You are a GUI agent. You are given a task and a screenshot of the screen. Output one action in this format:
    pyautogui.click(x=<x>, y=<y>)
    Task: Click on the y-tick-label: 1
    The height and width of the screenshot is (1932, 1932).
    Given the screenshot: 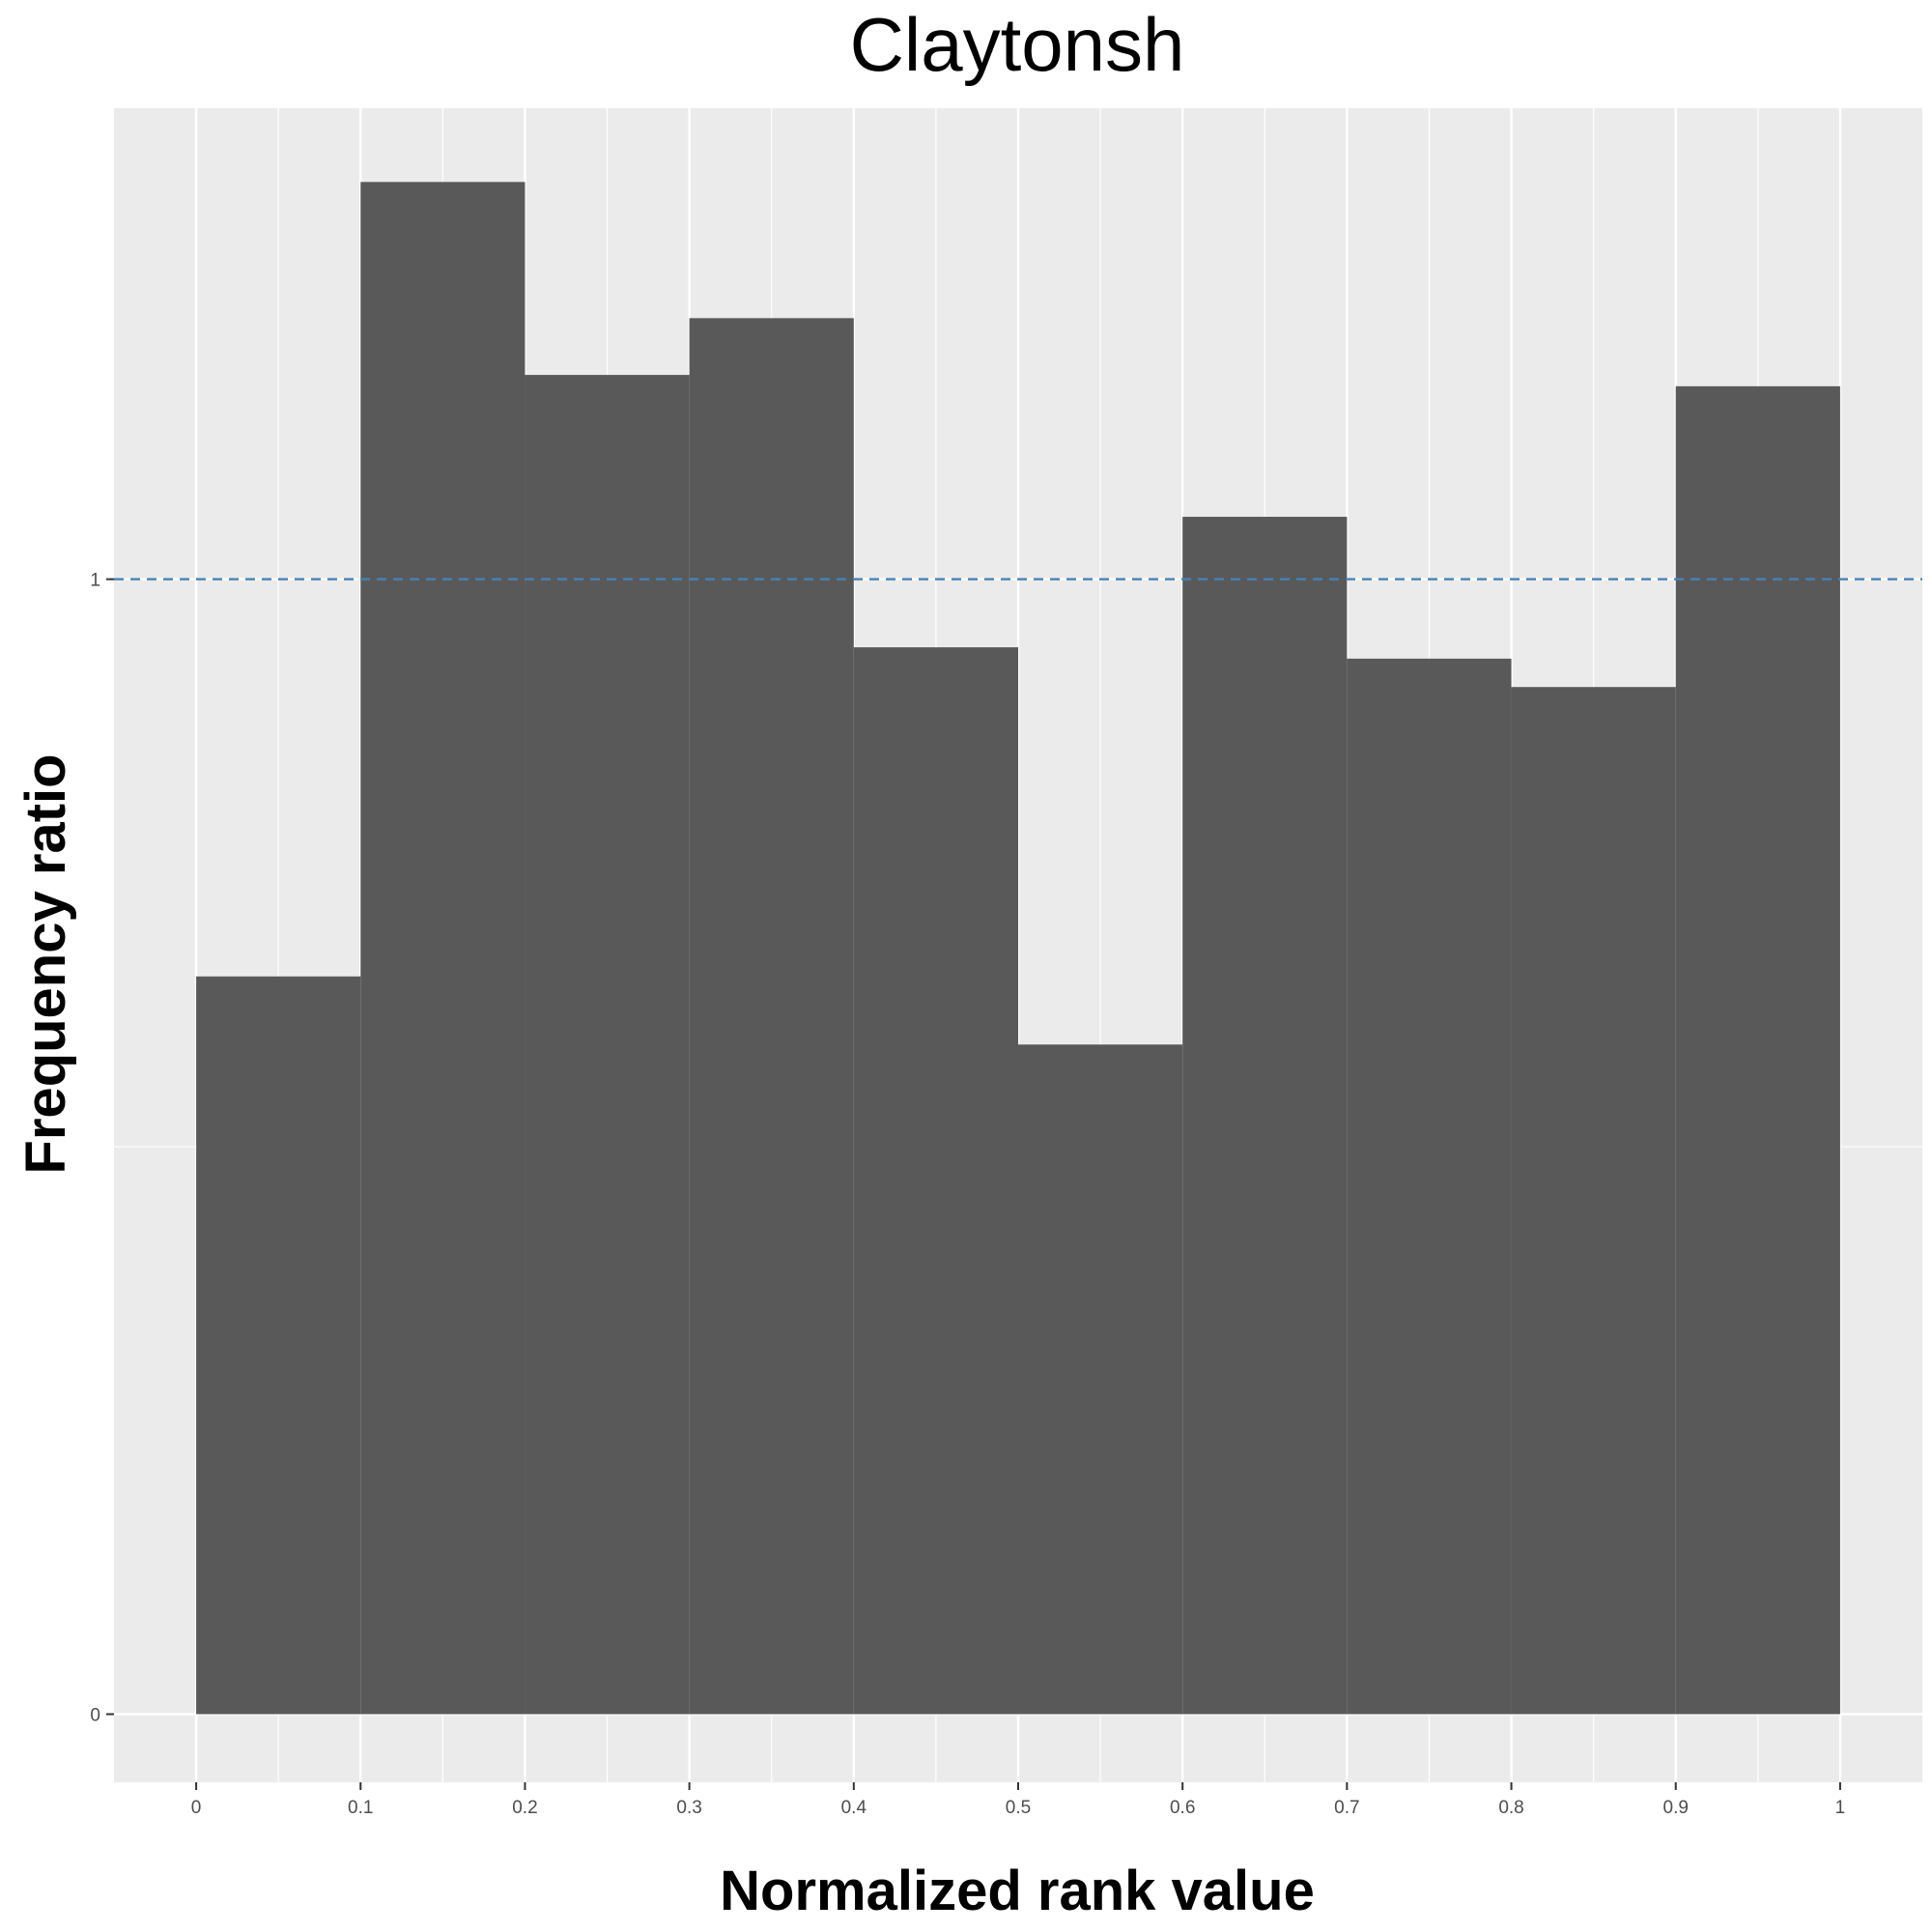 What is the action you would take?
    pyautogui.click(x=95, y=581)
    